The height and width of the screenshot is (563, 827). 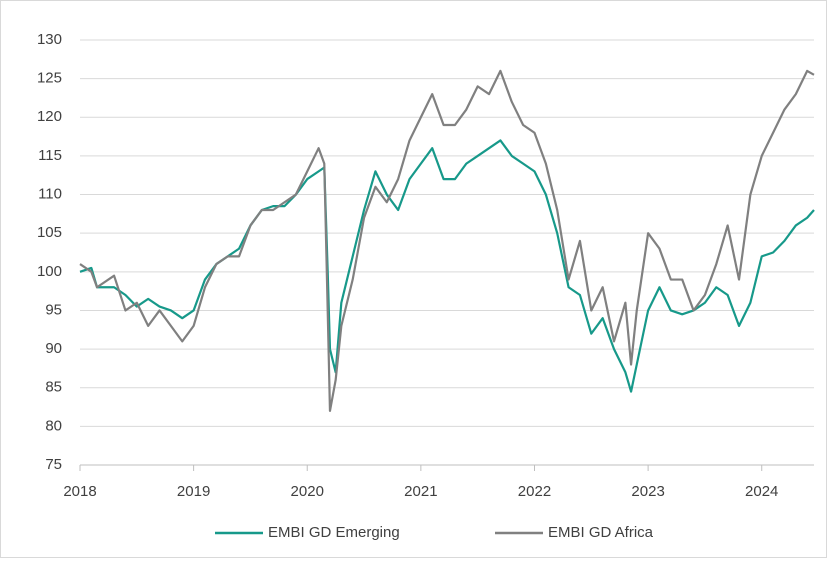 I want to click on legend-label: EMBI GD Emerging, so click(x=334, y=532).